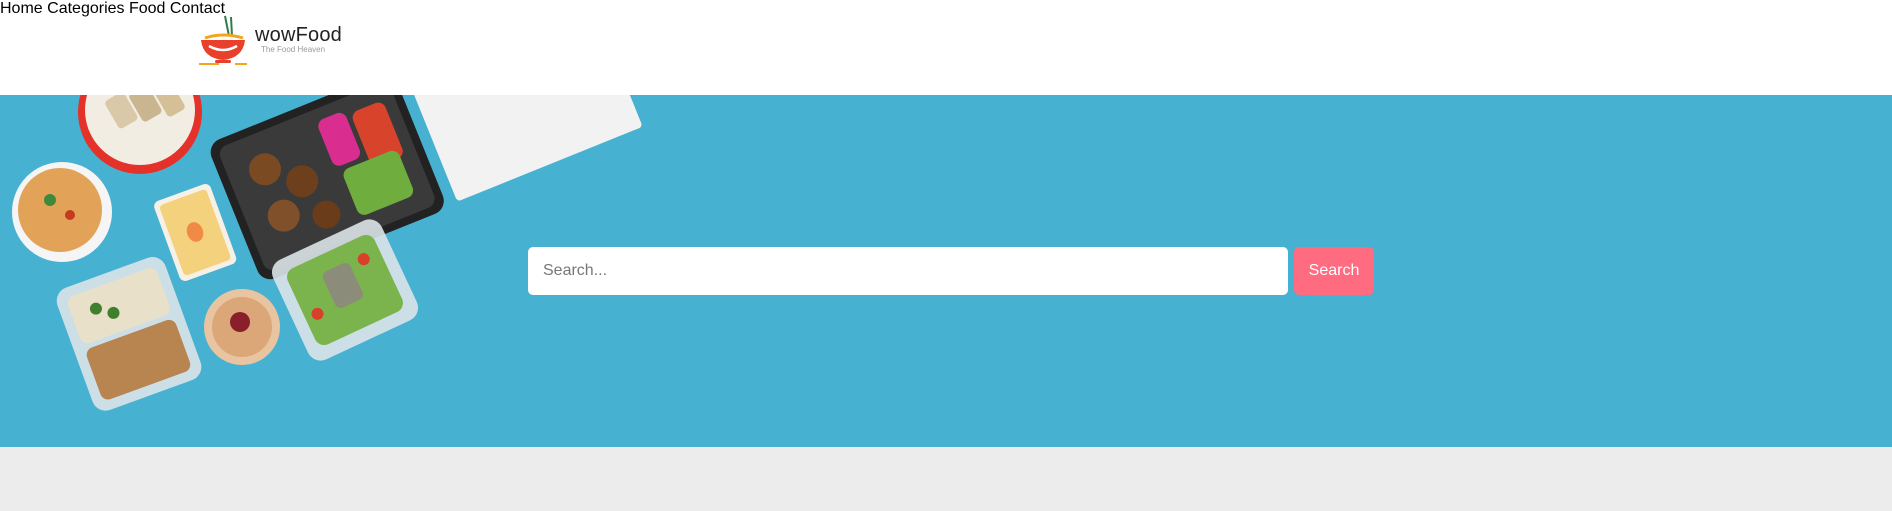  Describe the element at coordinates (293, 49) in the screenshot. I see `brand-tagline: The Food Heaven` at that location.